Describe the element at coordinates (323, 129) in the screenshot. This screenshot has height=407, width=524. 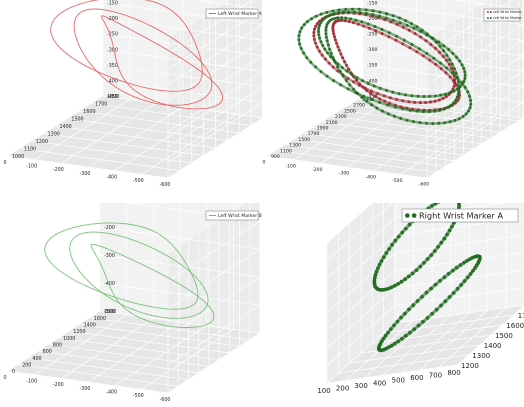
I see `y-tick-label: 1900` at that location.